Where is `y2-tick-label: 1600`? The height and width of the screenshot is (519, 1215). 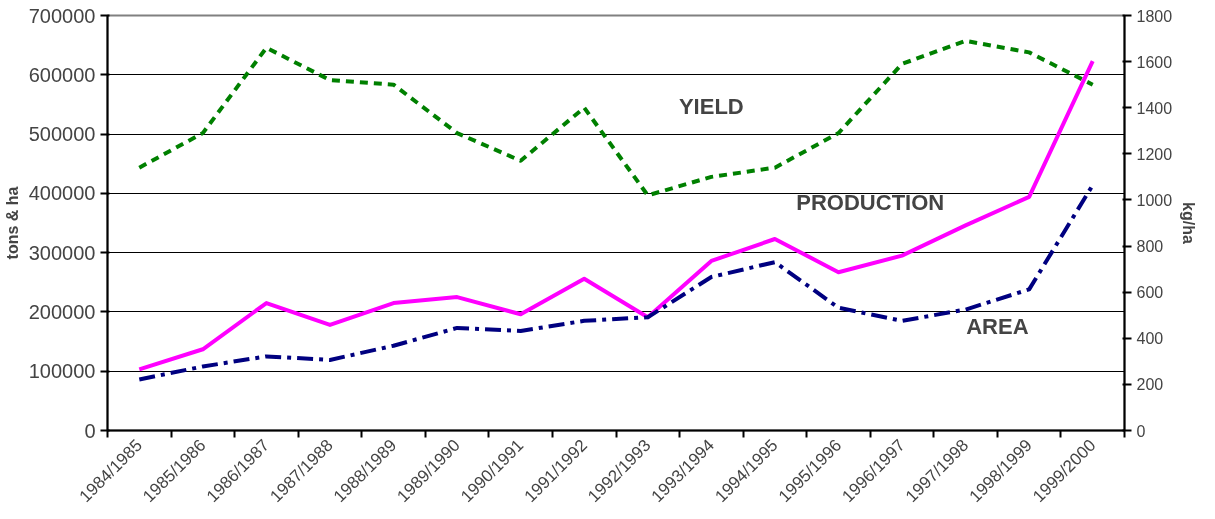 y2-tick-label: 1600 is located at coordinates (1154, 62).